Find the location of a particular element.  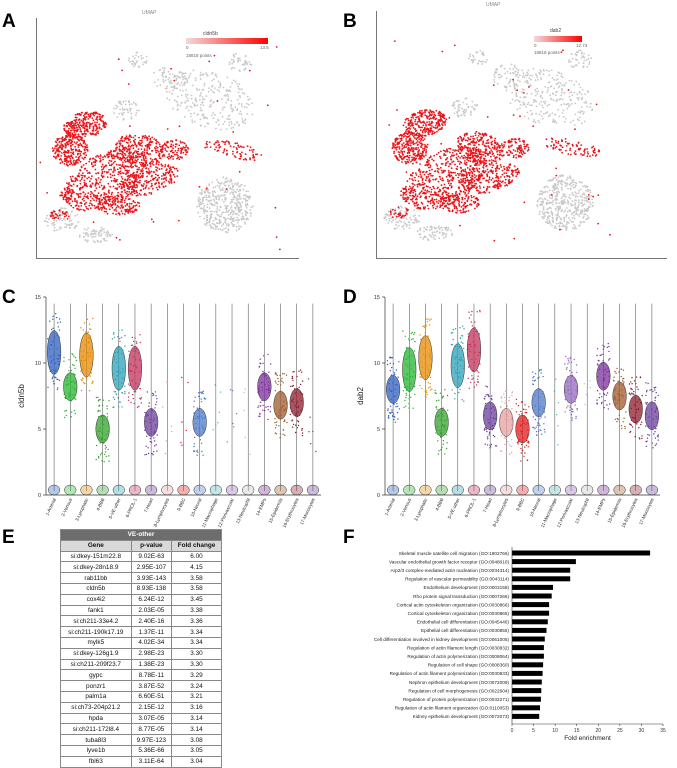

violin-16-Erythrocytes is located at coordinates (297, 399).